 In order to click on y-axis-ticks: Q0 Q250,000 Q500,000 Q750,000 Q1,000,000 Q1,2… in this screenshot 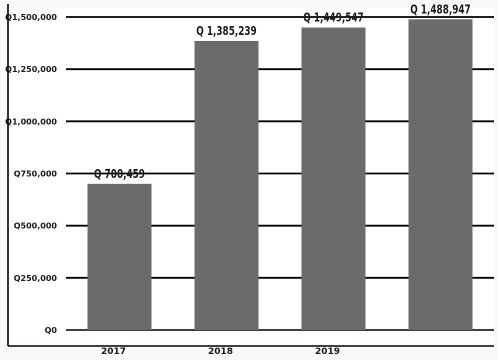, I will do `click(31, 174)`.